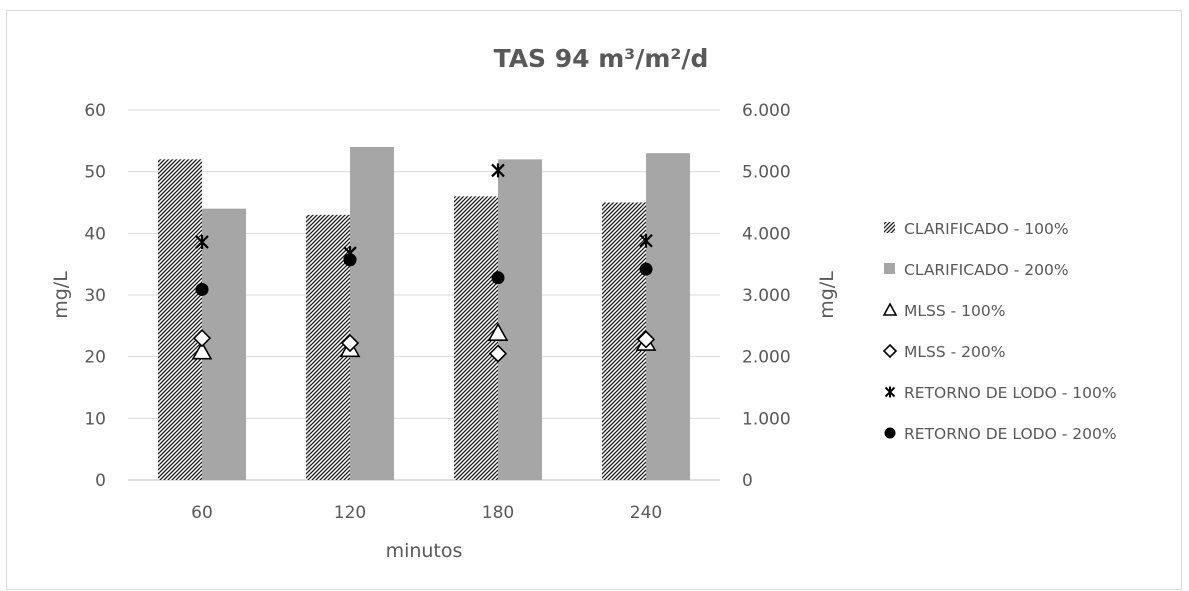 This screenshot has height=591, width=1189. Describe the element at coordinates (766, 358) in the screenshot. I see `y2-tick-label: 2.000` at that location.